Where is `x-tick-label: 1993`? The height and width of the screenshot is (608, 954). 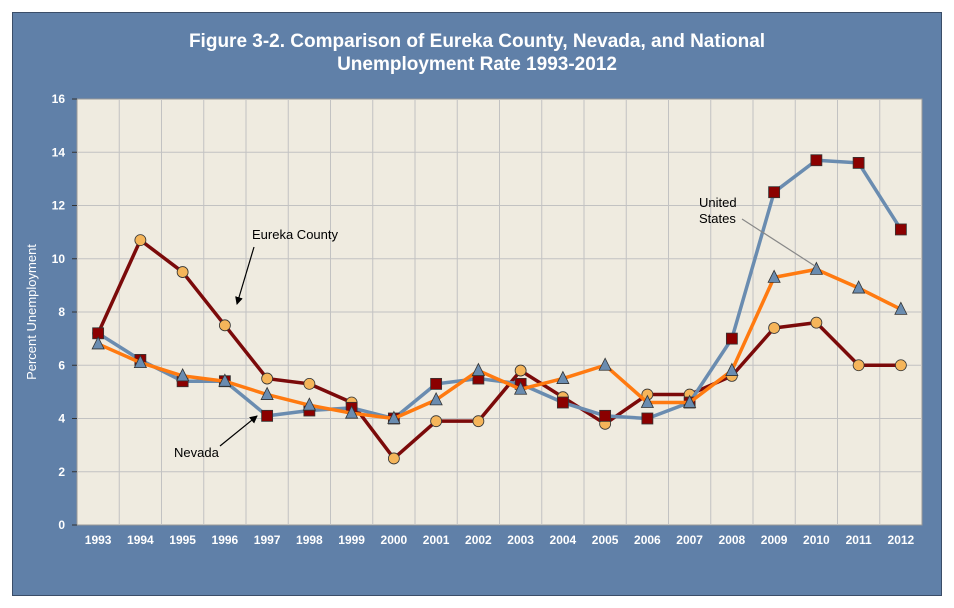 x-tick-label: 1993 is located at coordinates (98, 540).